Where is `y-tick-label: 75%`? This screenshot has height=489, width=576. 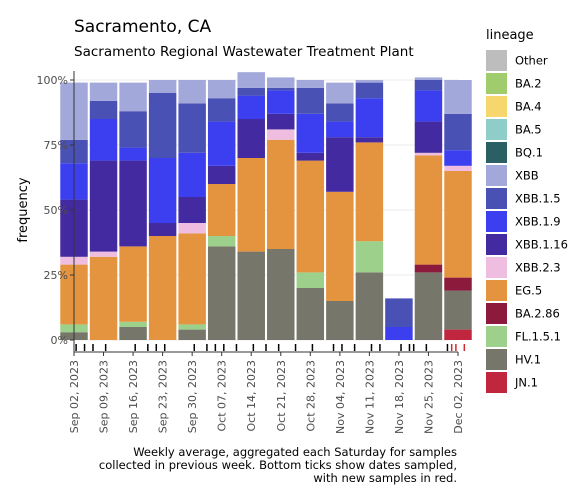 y-tick-label: 75% is located at coordinates (56, 145).